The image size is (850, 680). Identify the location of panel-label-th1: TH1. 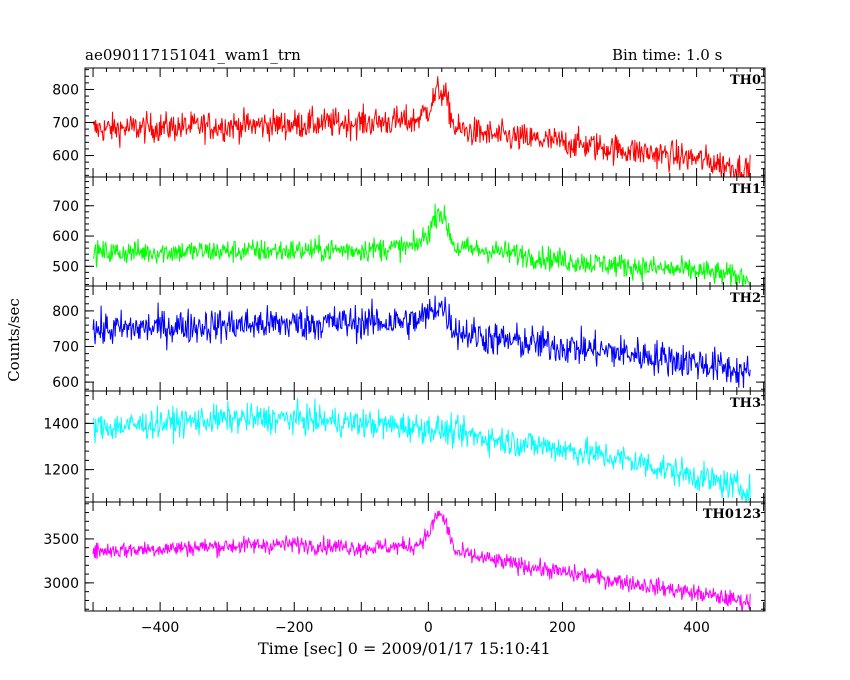
(745, 189).